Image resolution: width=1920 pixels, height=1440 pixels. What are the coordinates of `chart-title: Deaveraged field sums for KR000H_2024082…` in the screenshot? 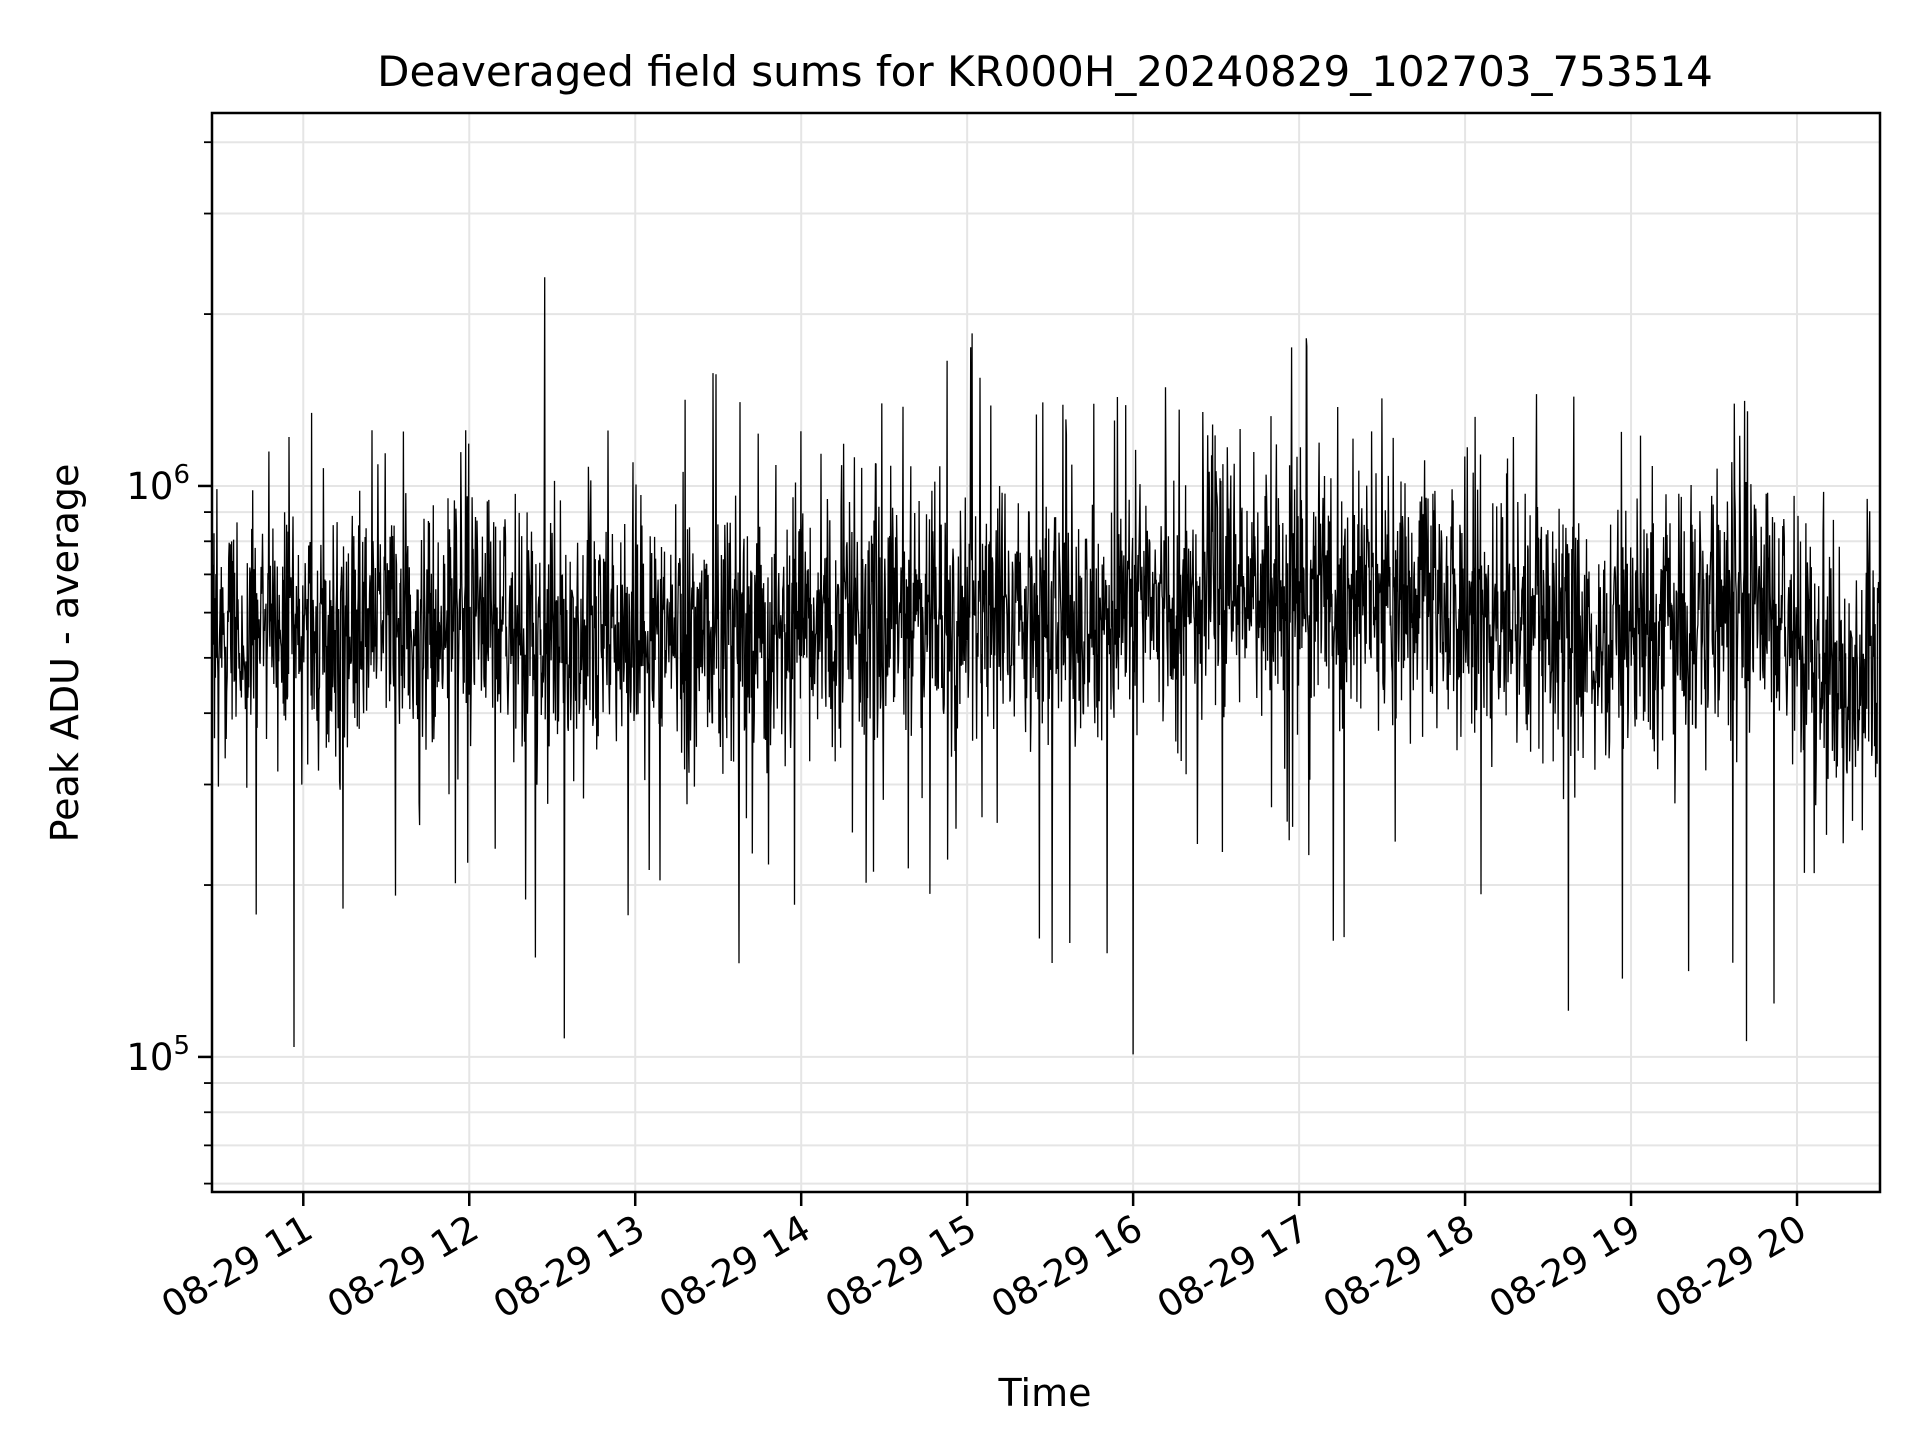 It's located at (1045, 71).